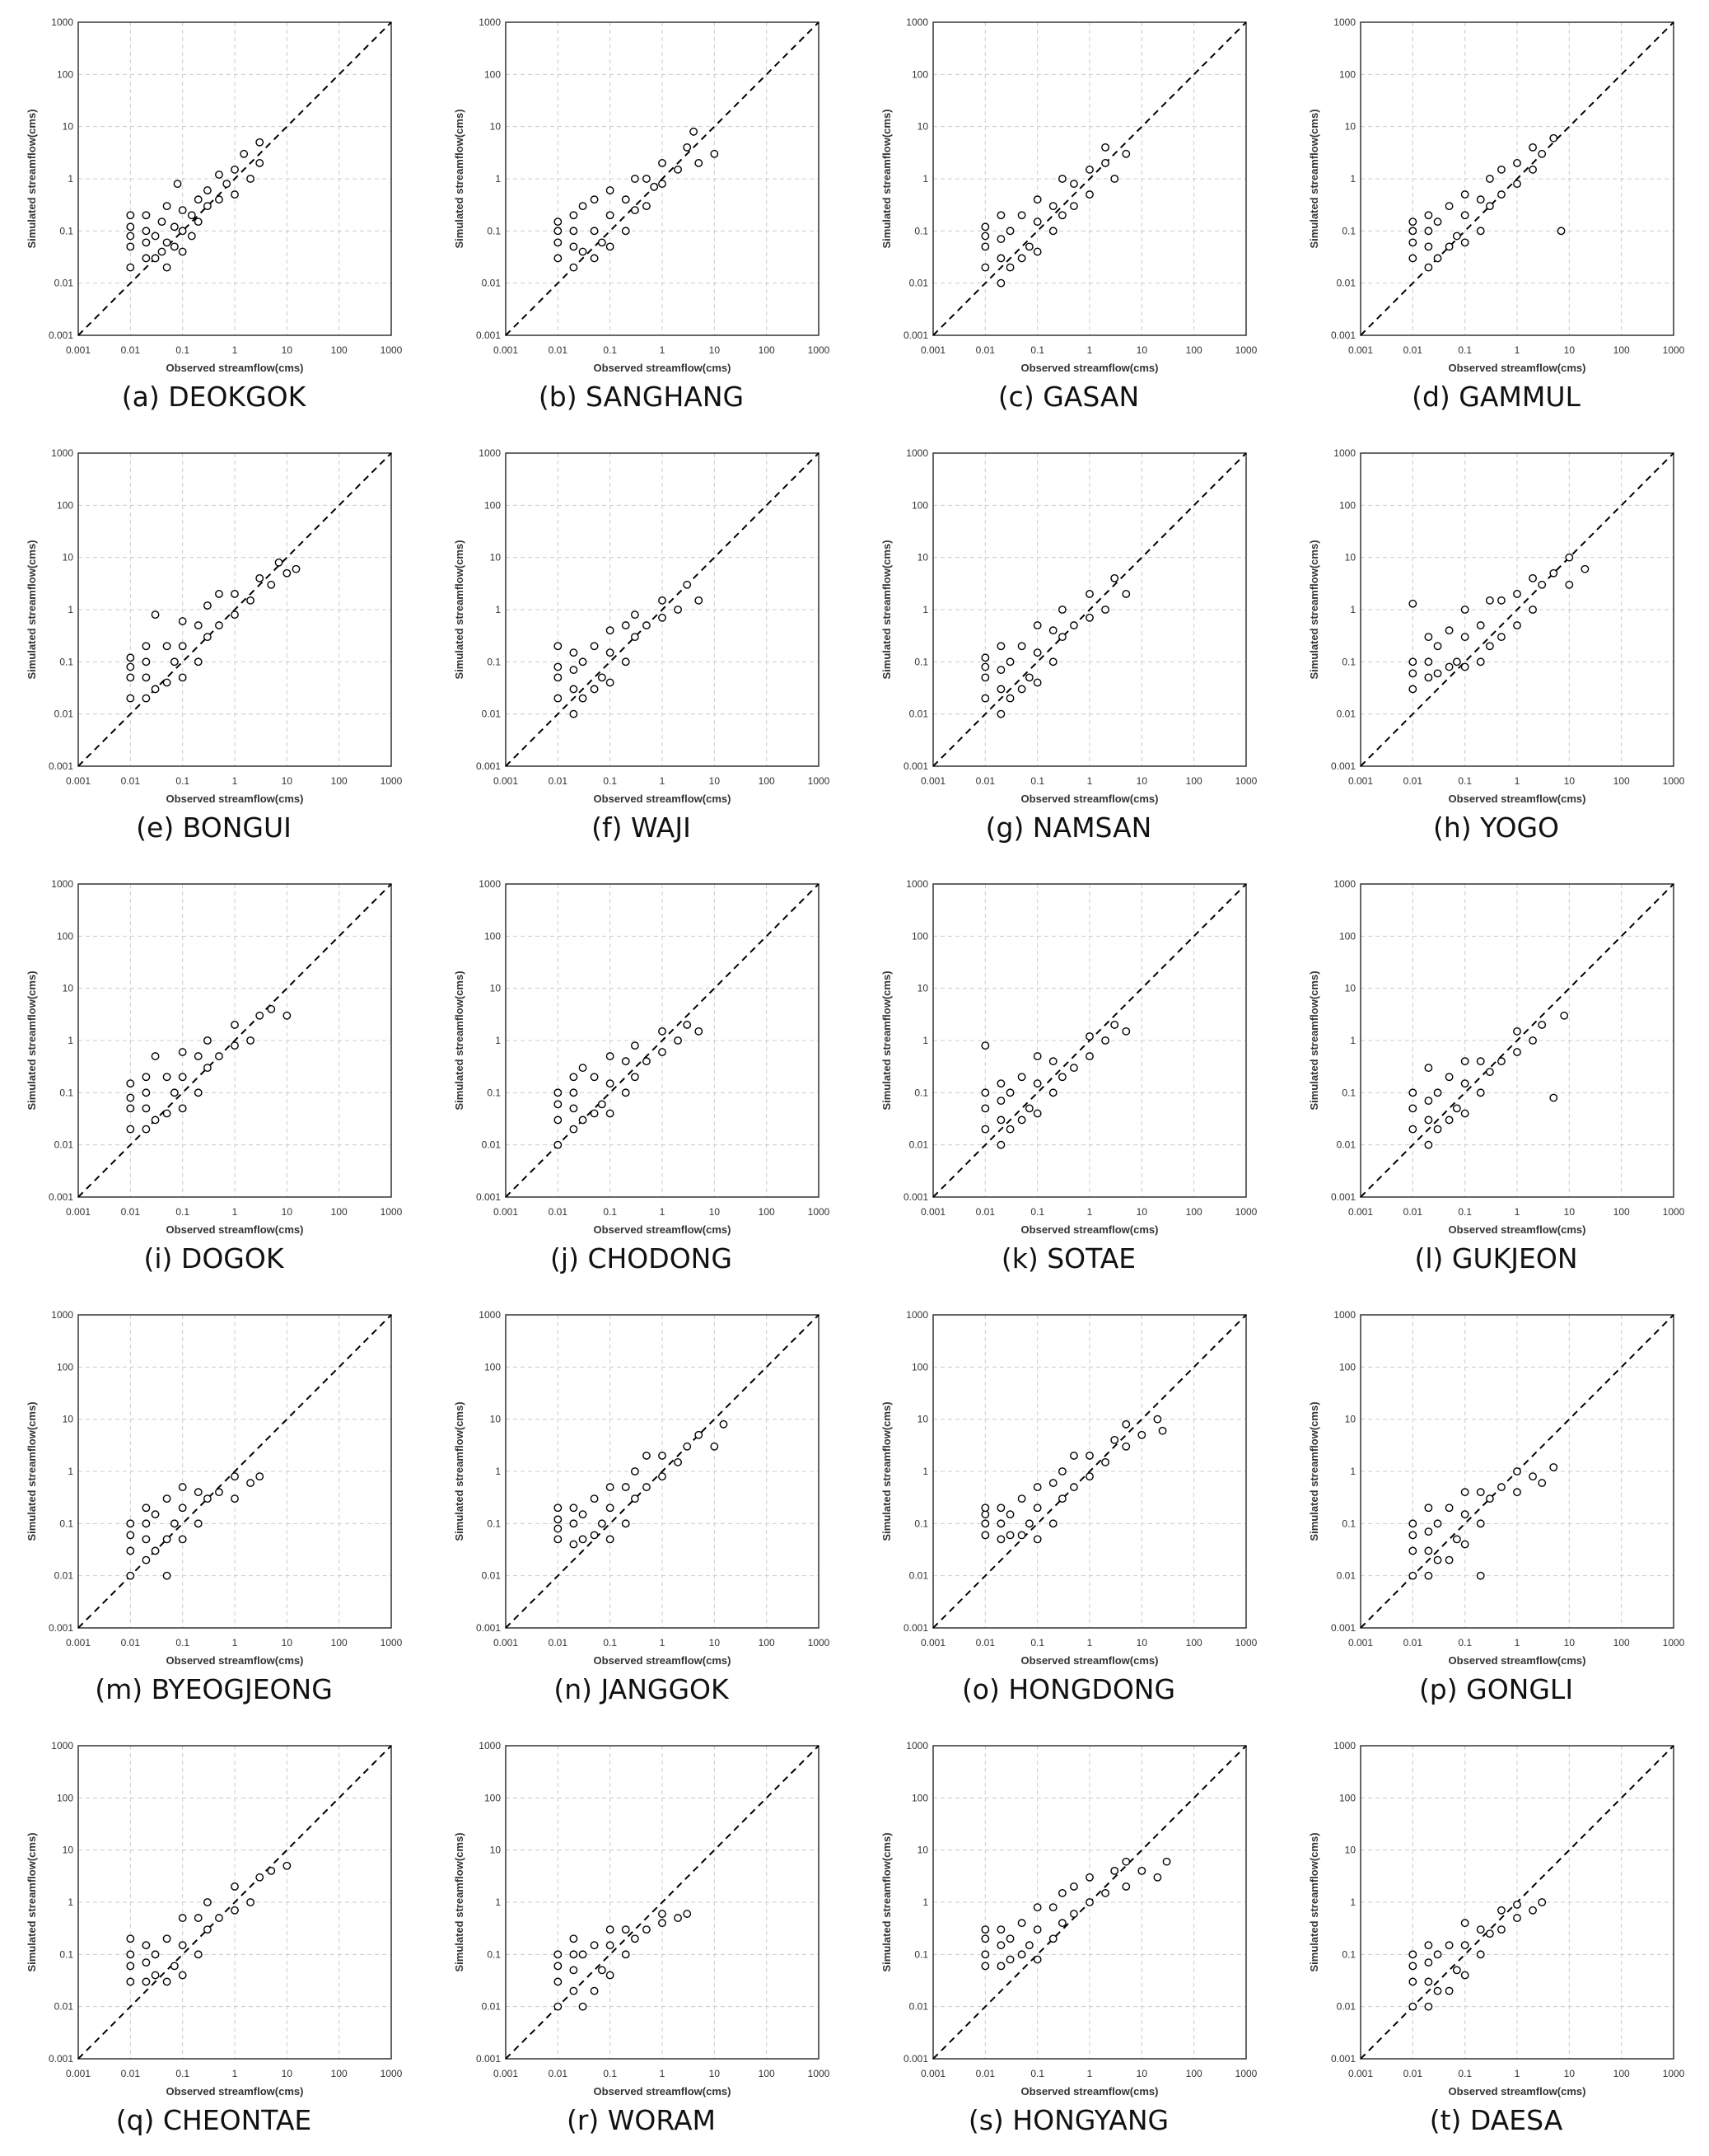  What do you see at coordinates (505, 1212) in the screenshot?
I see `x-tick-label: 0.001` at bounding box center [505, 1212].